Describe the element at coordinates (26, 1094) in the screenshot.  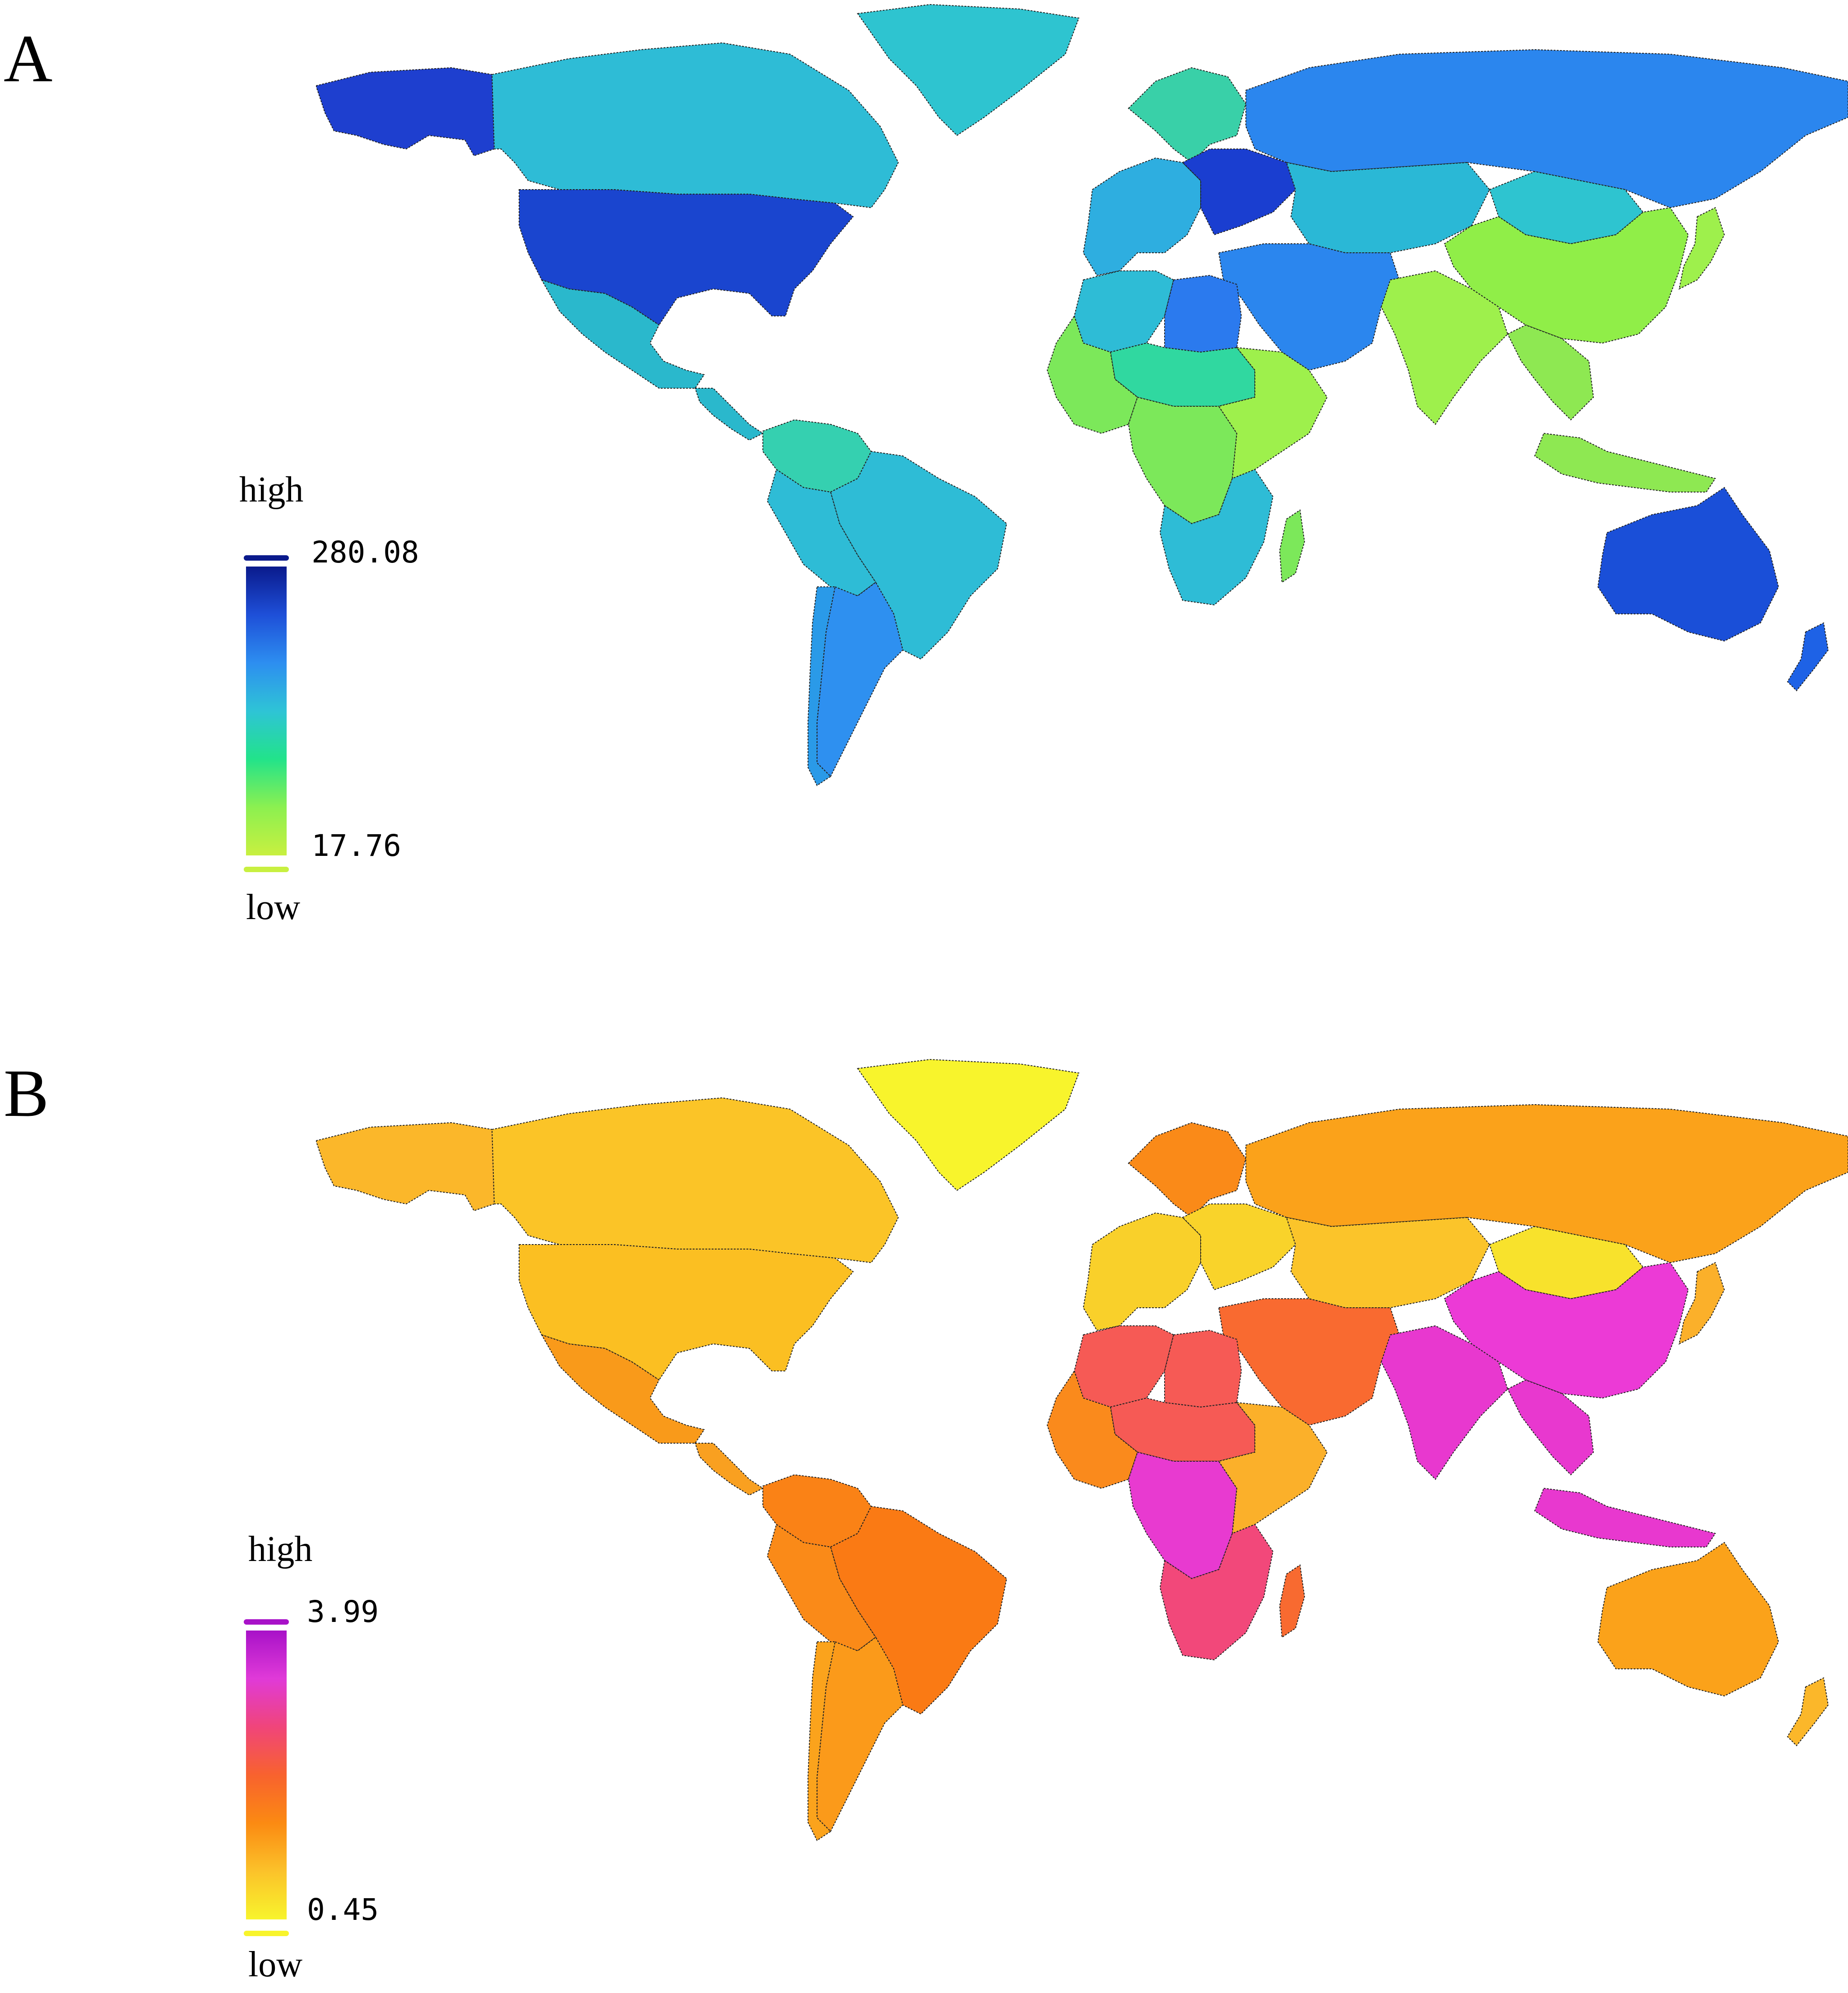
I see `panel-letter: B` at that location.